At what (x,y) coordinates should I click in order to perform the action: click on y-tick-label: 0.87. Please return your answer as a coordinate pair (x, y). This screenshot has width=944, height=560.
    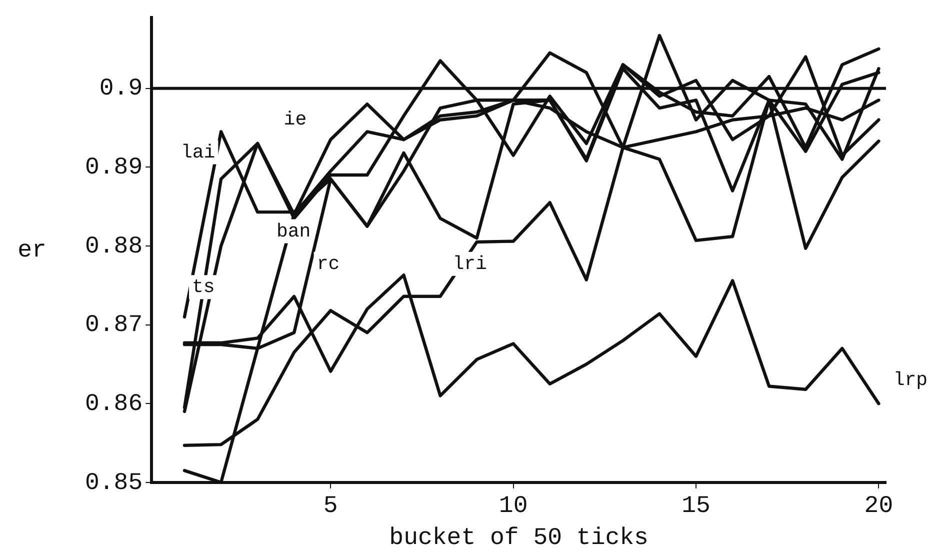
    Looking at the image, I should click on (114, 326).